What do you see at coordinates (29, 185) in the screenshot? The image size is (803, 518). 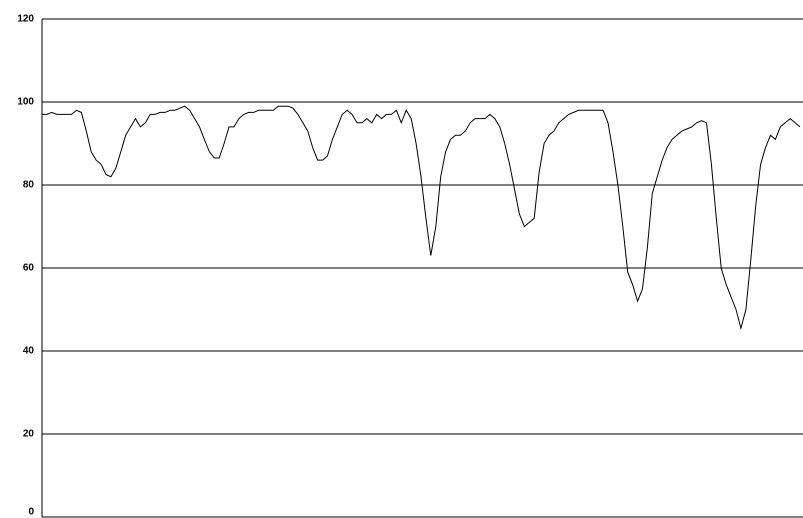 I see `y-tick-label: 80` at bounding box center [29, 185].